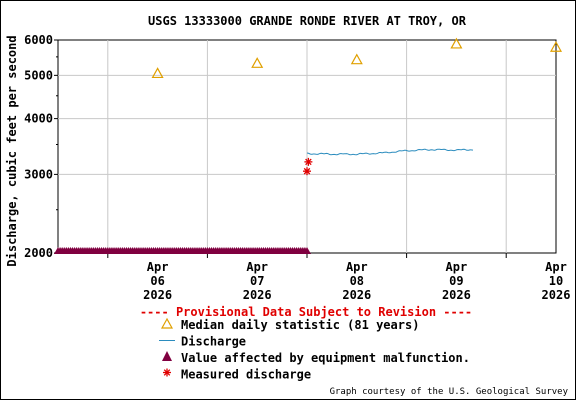 The image size is (576, 401). What do you see at coordinates (257, 281) in the screenshot?
I see `x-tick-label: 07` at bounding box center [257, 281].